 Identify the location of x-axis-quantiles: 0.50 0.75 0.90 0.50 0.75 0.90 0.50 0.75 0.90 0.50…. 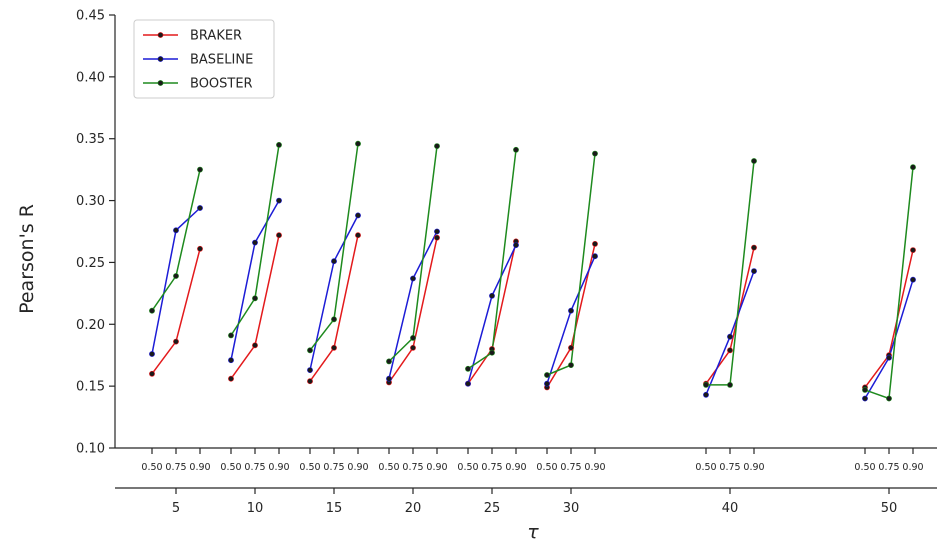
(526, 460).